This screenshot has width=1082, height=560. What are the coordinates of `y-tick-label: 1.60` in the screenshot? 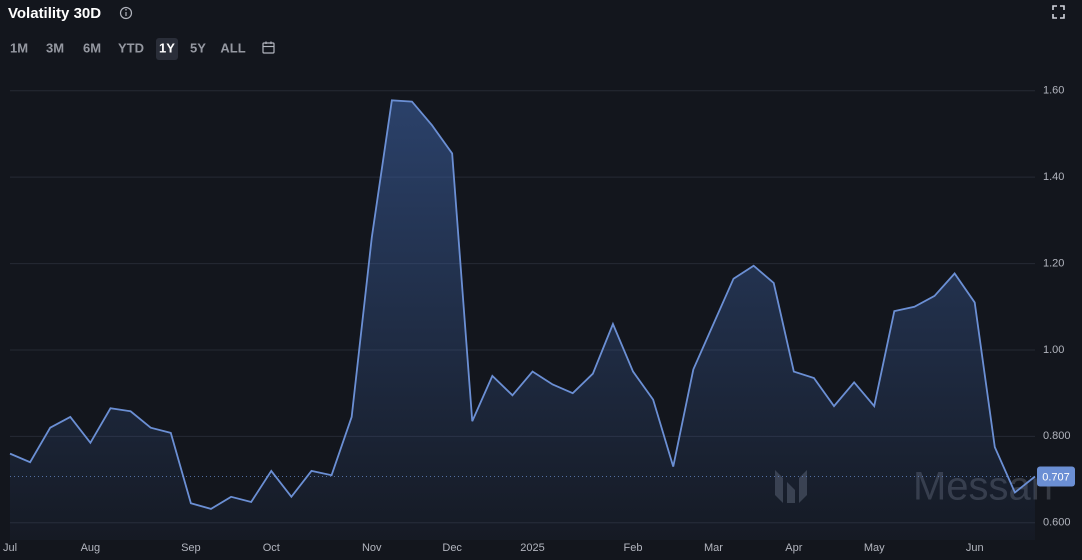 It's located at (1053, 91).